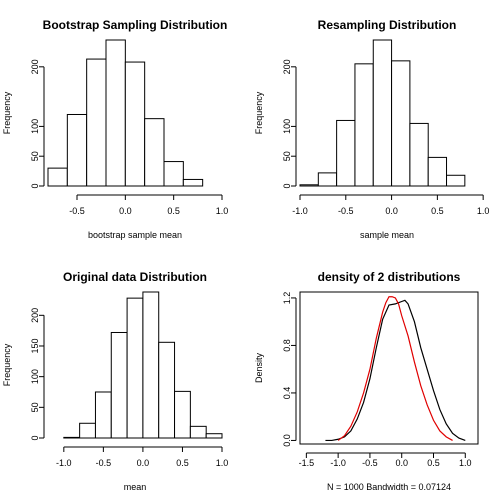  What do you see at coordinates (135, 235) in the screenshot?
I see `x-axis-label: bootstrap sample mean` at bounding box center [135, 235].